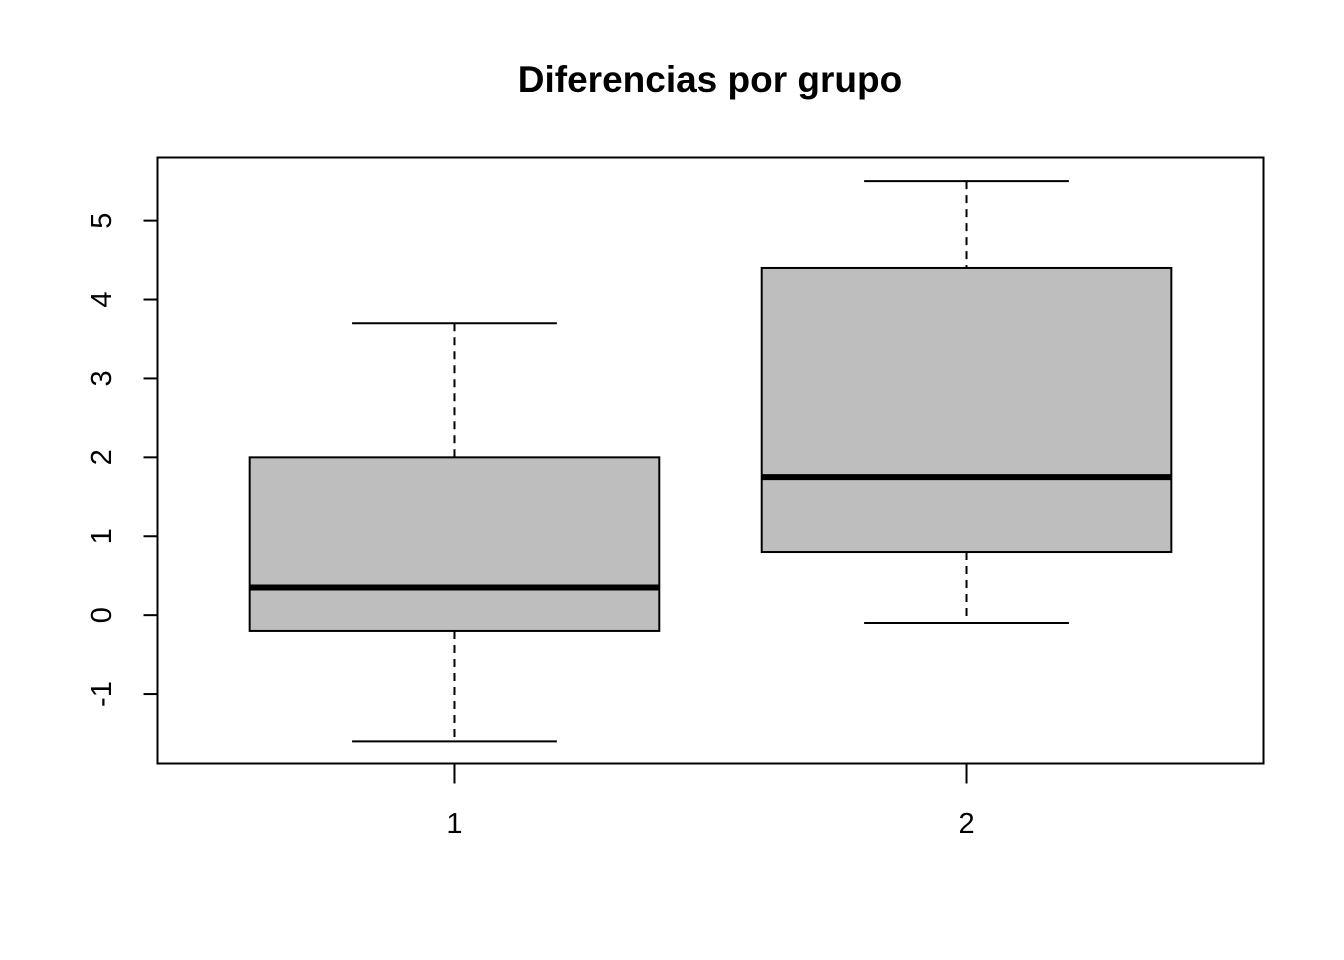 The image size is (1344, 960). What do you see at coordinates (122, 460) in the screenshot?
I see `y-axis: -1 0 1 2 3 4 5` at bounding box center [122, 460].